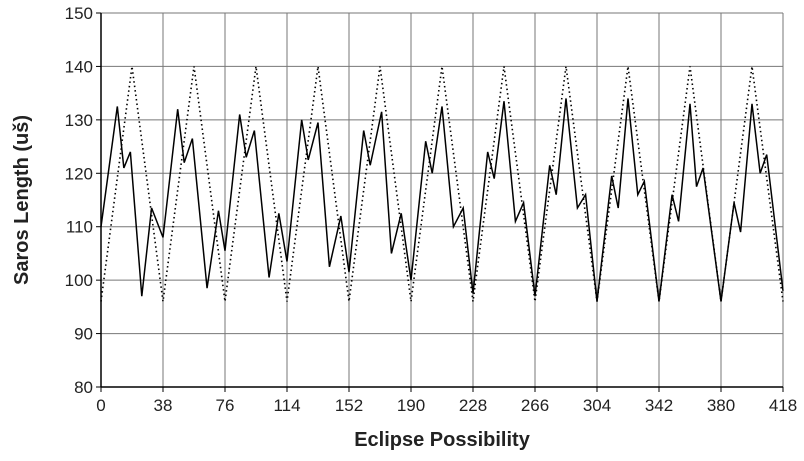 The width and height of the screenshot is (804, 461). What do you see at coordinates (79, 66) in the screenshot?
I see `y-tick-label: 140` at bounding box center [79, 66].